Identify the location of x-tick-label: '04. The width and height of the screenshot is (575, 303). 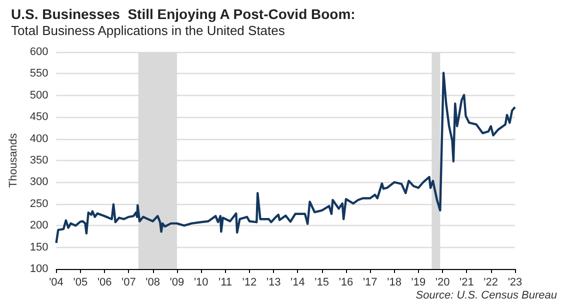
(56, 282).